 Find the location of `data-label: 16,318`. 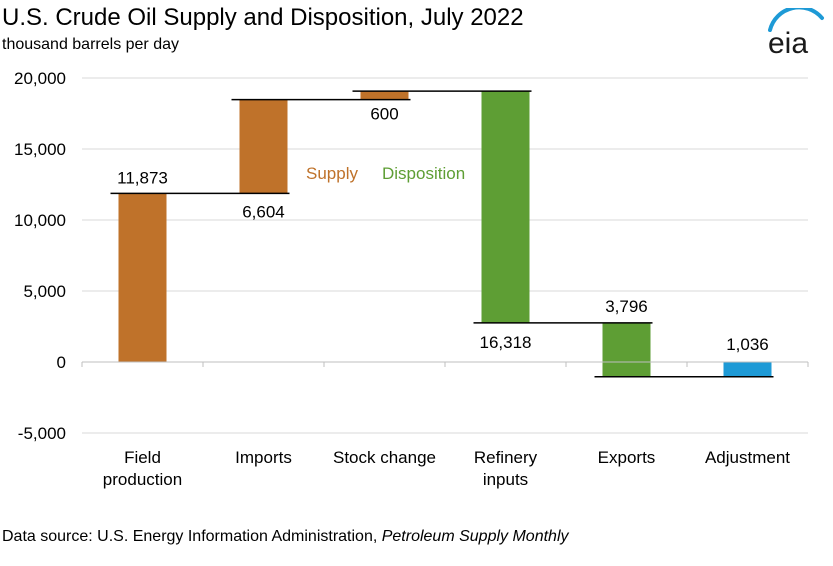

data-label: 16,318 is located at coordinates (506, 342).